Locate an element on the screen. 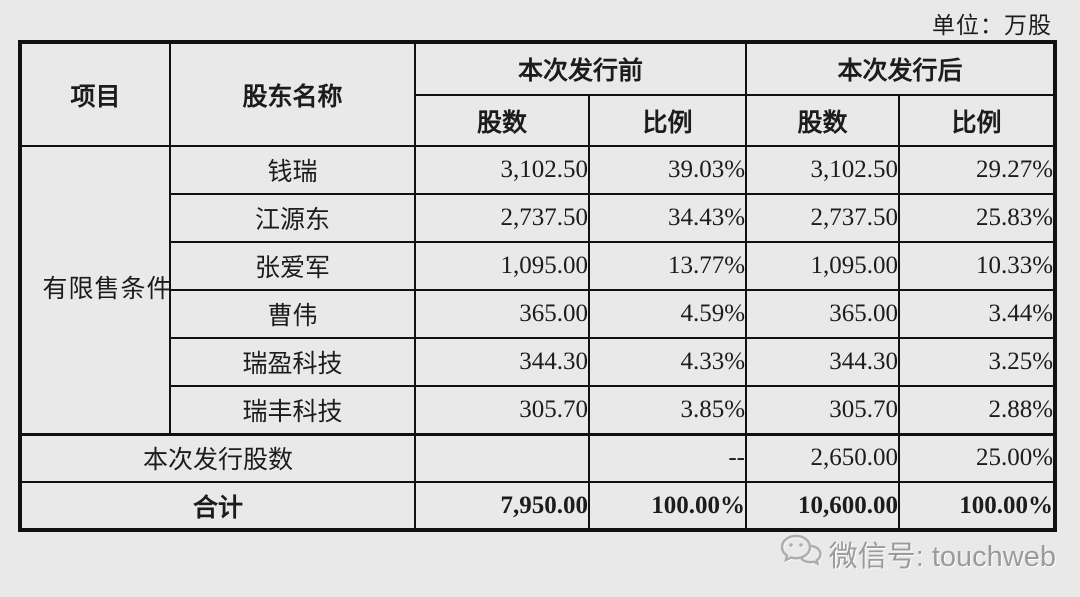 Image resolution: width=1080 pixels, height=597 pixels. before-ratio-value: 3.85% is located at coordinates (667, 410).